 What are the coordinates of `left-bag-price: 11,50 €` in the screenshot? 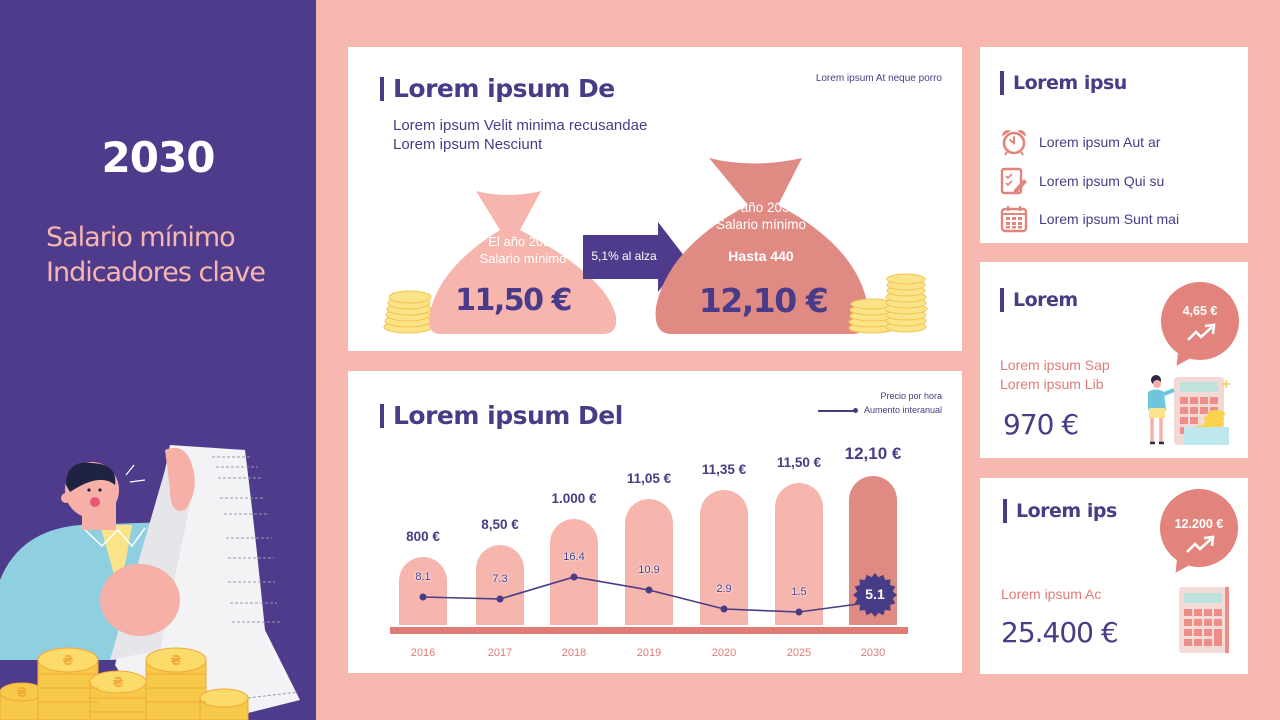 It's located at (513, 300).